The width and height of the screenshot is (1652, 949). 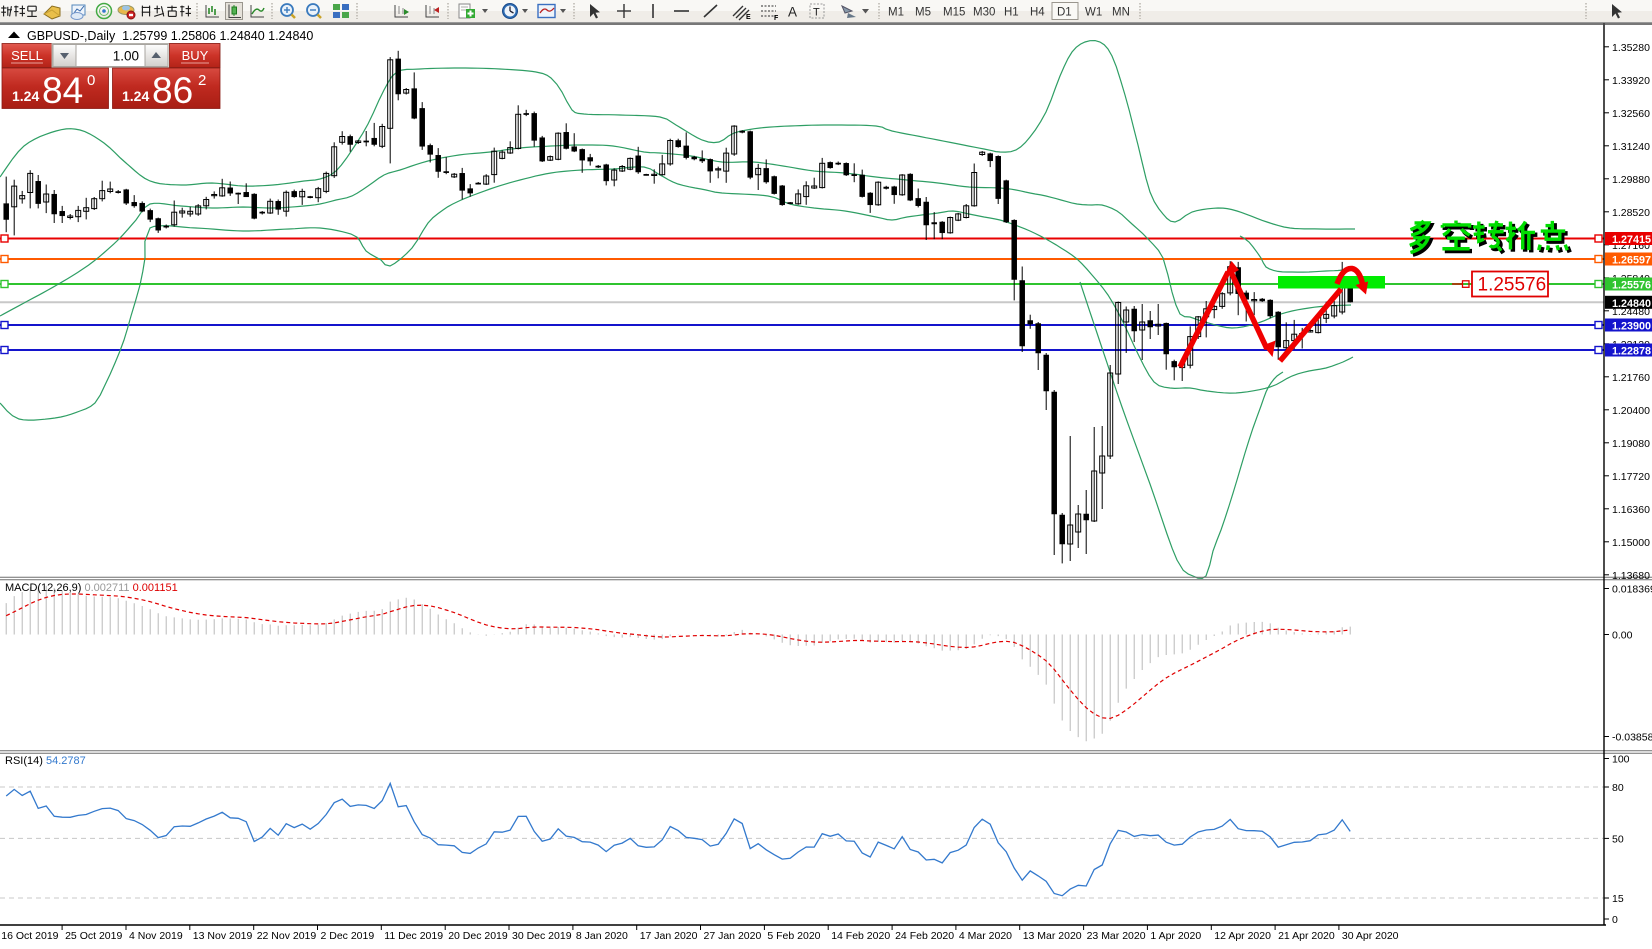 I want to click on svg-text: 0.018369, so click(x=1632, y=590).